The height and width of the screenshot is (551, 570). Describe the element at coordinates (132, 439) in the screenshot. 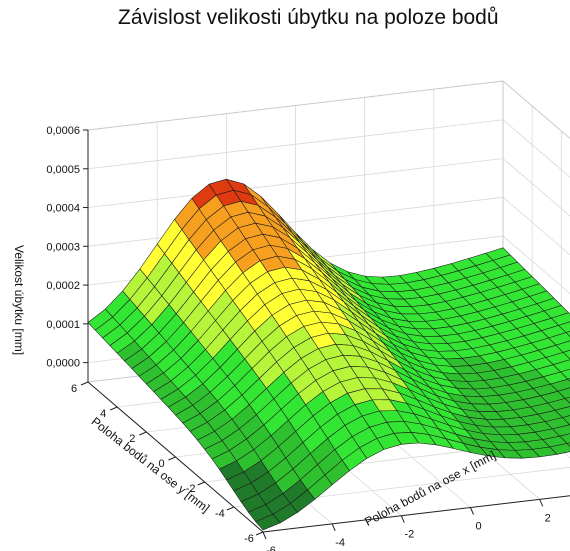

I see `y-tick-label: 2` at that location.